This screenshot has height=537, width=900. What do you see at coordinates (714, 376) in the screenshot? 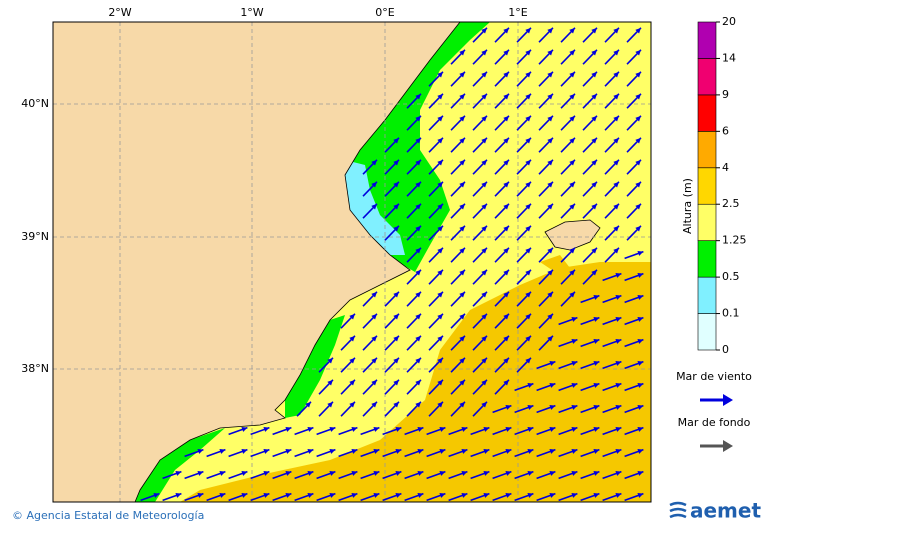
I see `legend-label: Mar de viento` at bounding box center [714, 376].